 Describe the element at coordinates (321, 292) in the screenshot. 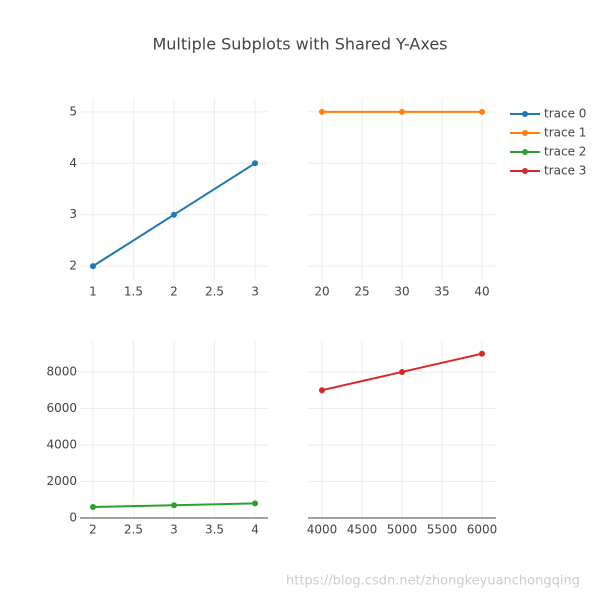

I see `x-tick-label: 20` at that location.